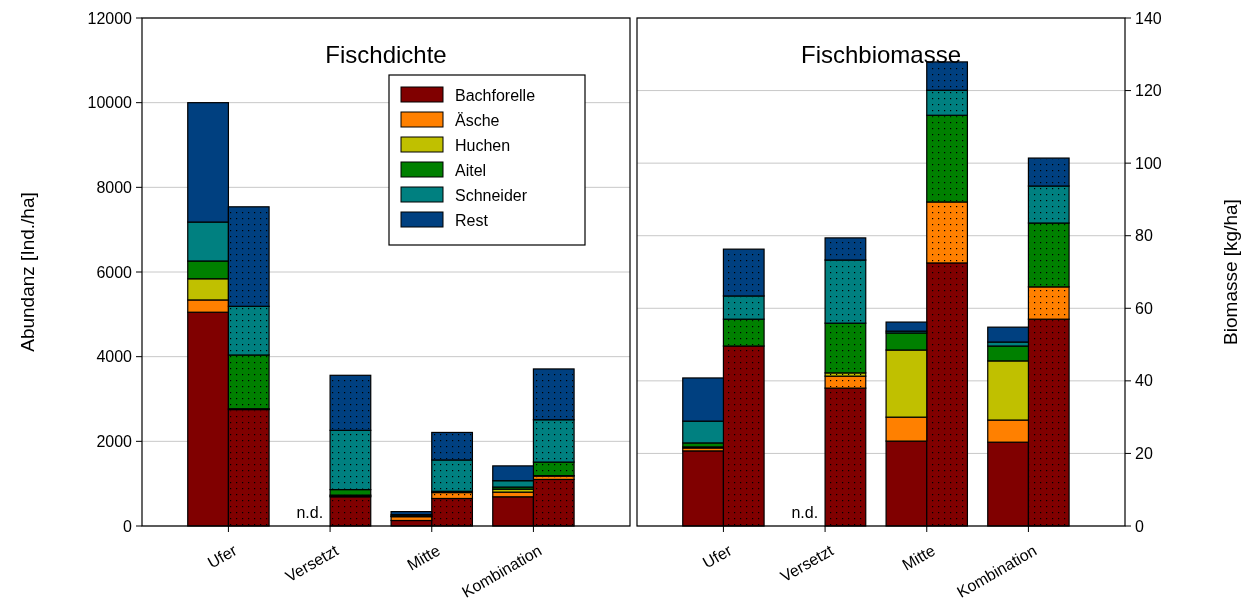 The height and width of the screenshot is (610, 1254). Describe the element at coordinates (1148, 18) in the screenshot. I see `y2-tick-label: 140` at that location.